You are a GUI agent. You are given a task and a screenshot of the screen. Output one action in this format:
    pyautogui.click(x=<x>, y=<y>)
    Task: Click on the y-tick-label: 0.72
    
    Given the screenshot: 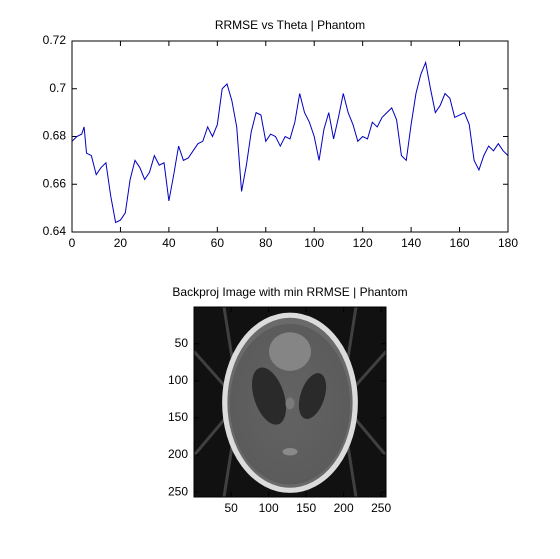 What is the action you would take?
    pyautogui.click(x=55, y=40)
    